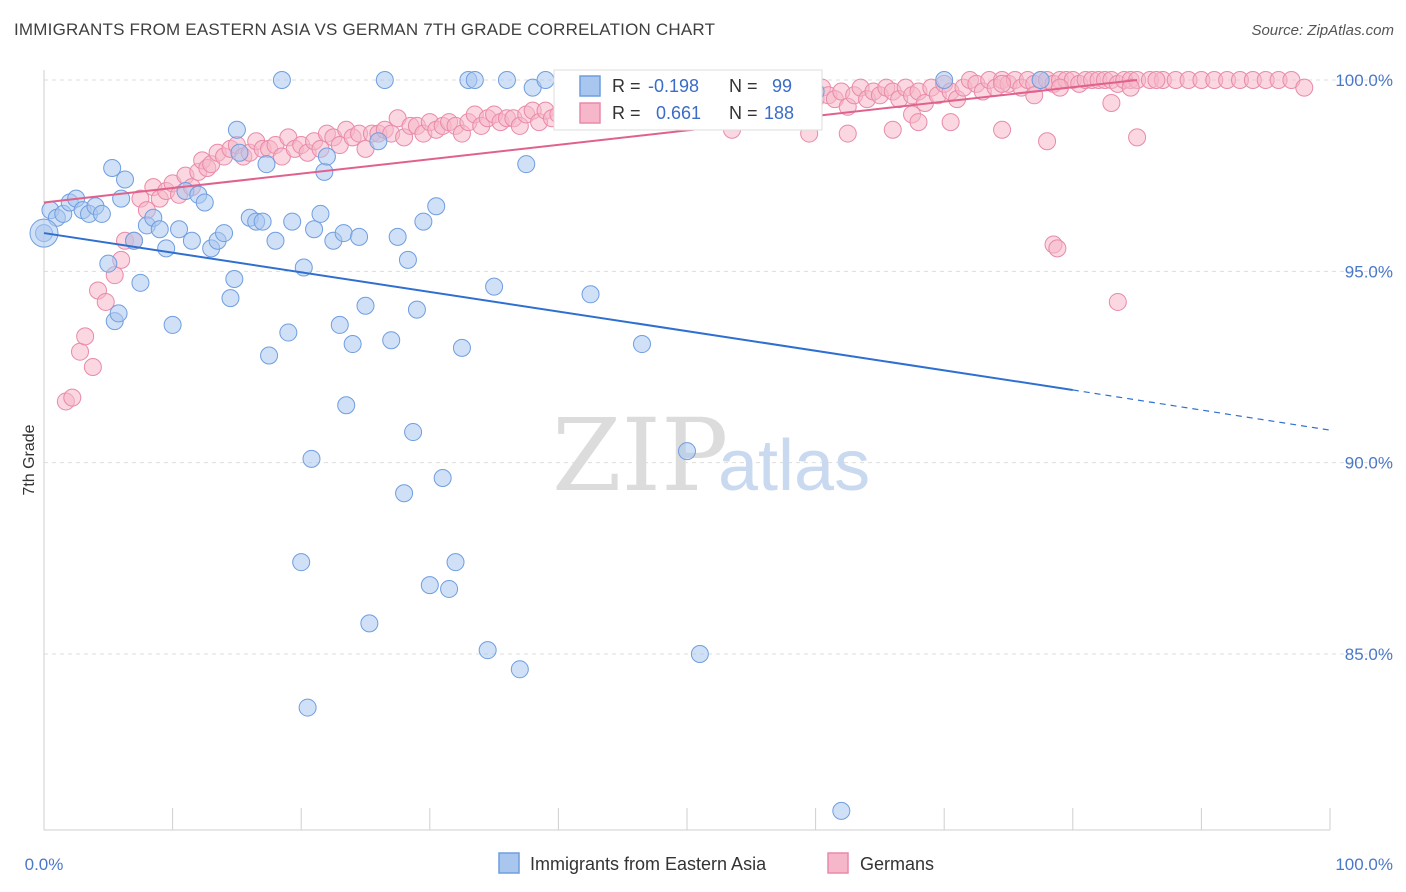 This screenshot has height=892, width=1406. What do you see at coordinates (794, 466) in the screenshot?
I see `watermark-atlas: atlas` at bounding box center [794, 466].